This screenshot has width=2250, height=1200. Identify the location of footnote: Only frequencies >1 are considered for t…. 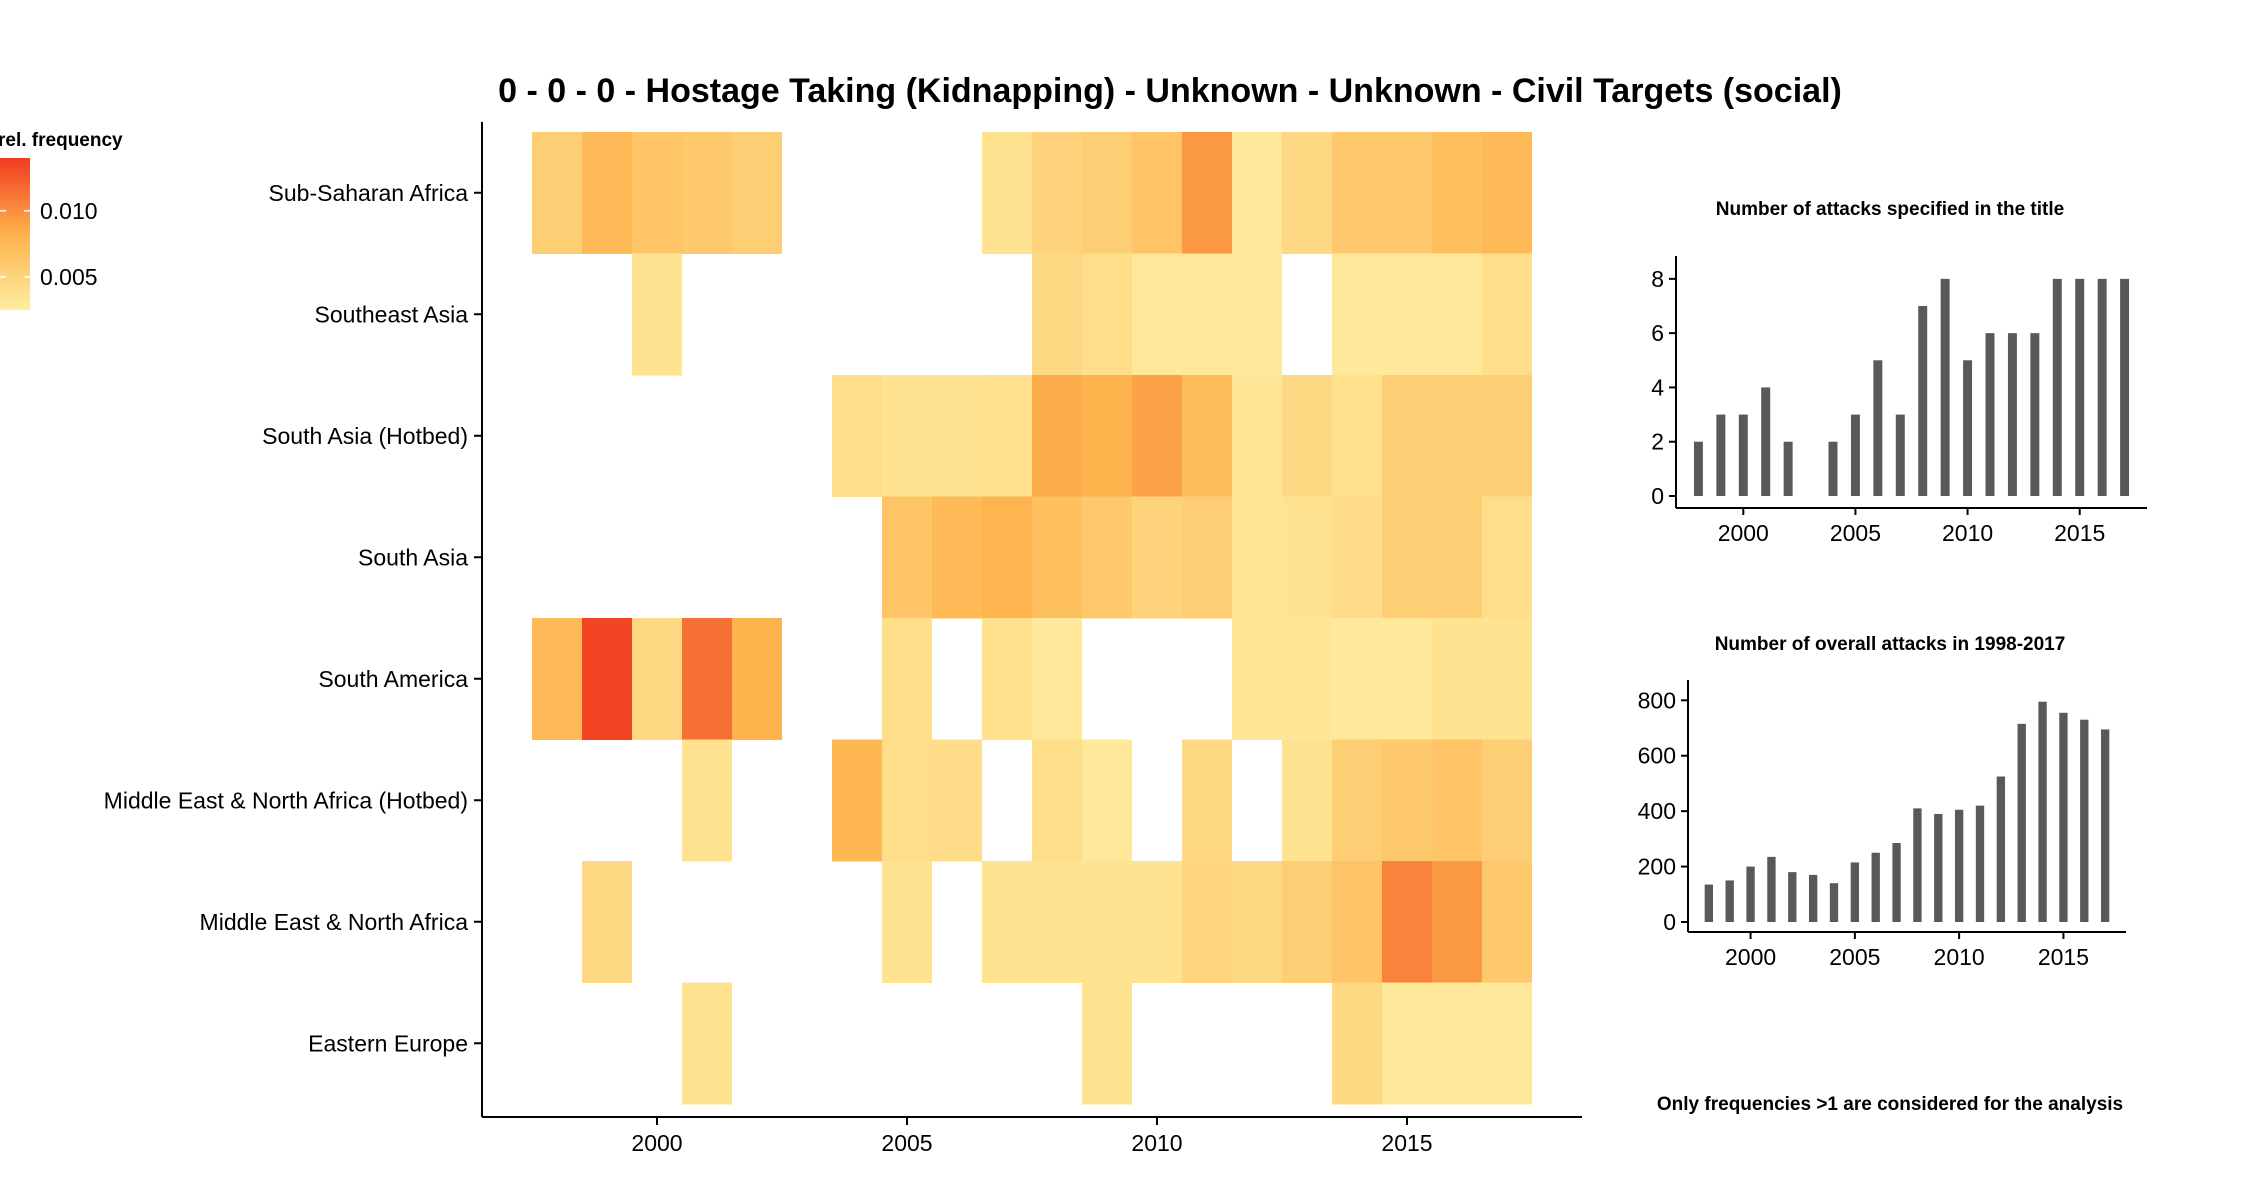
(1890, 1104).